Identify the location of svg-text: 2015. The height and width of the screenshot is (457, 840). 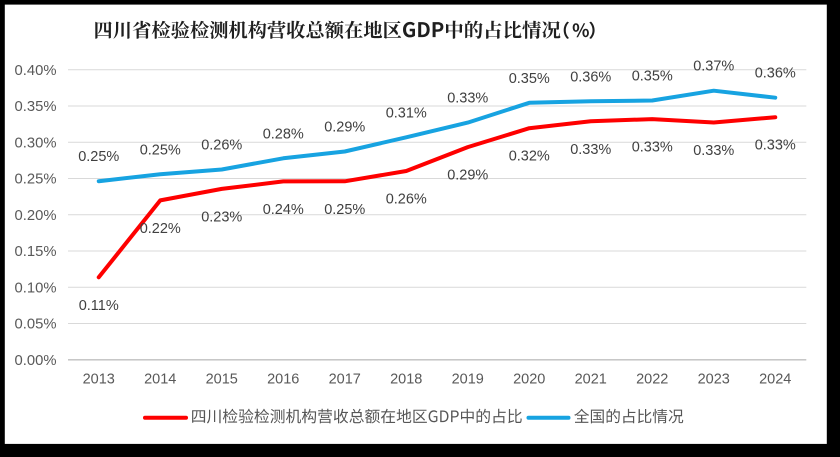
(222, 380).